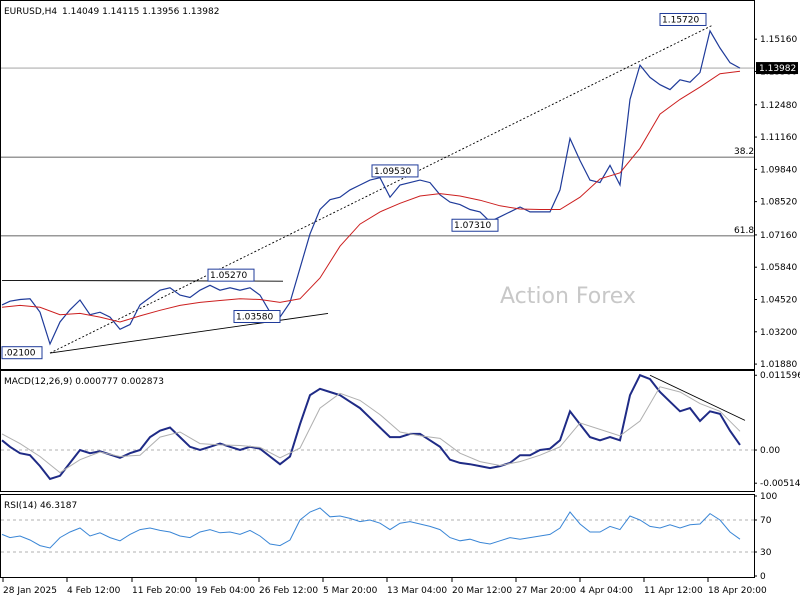 The width and height of the screenshot is (800, 600). What do you see at coordinates (254, 317) in the screenshot?
I see `price-annotation-label: 1.03580` at bounding box center [254, 317].